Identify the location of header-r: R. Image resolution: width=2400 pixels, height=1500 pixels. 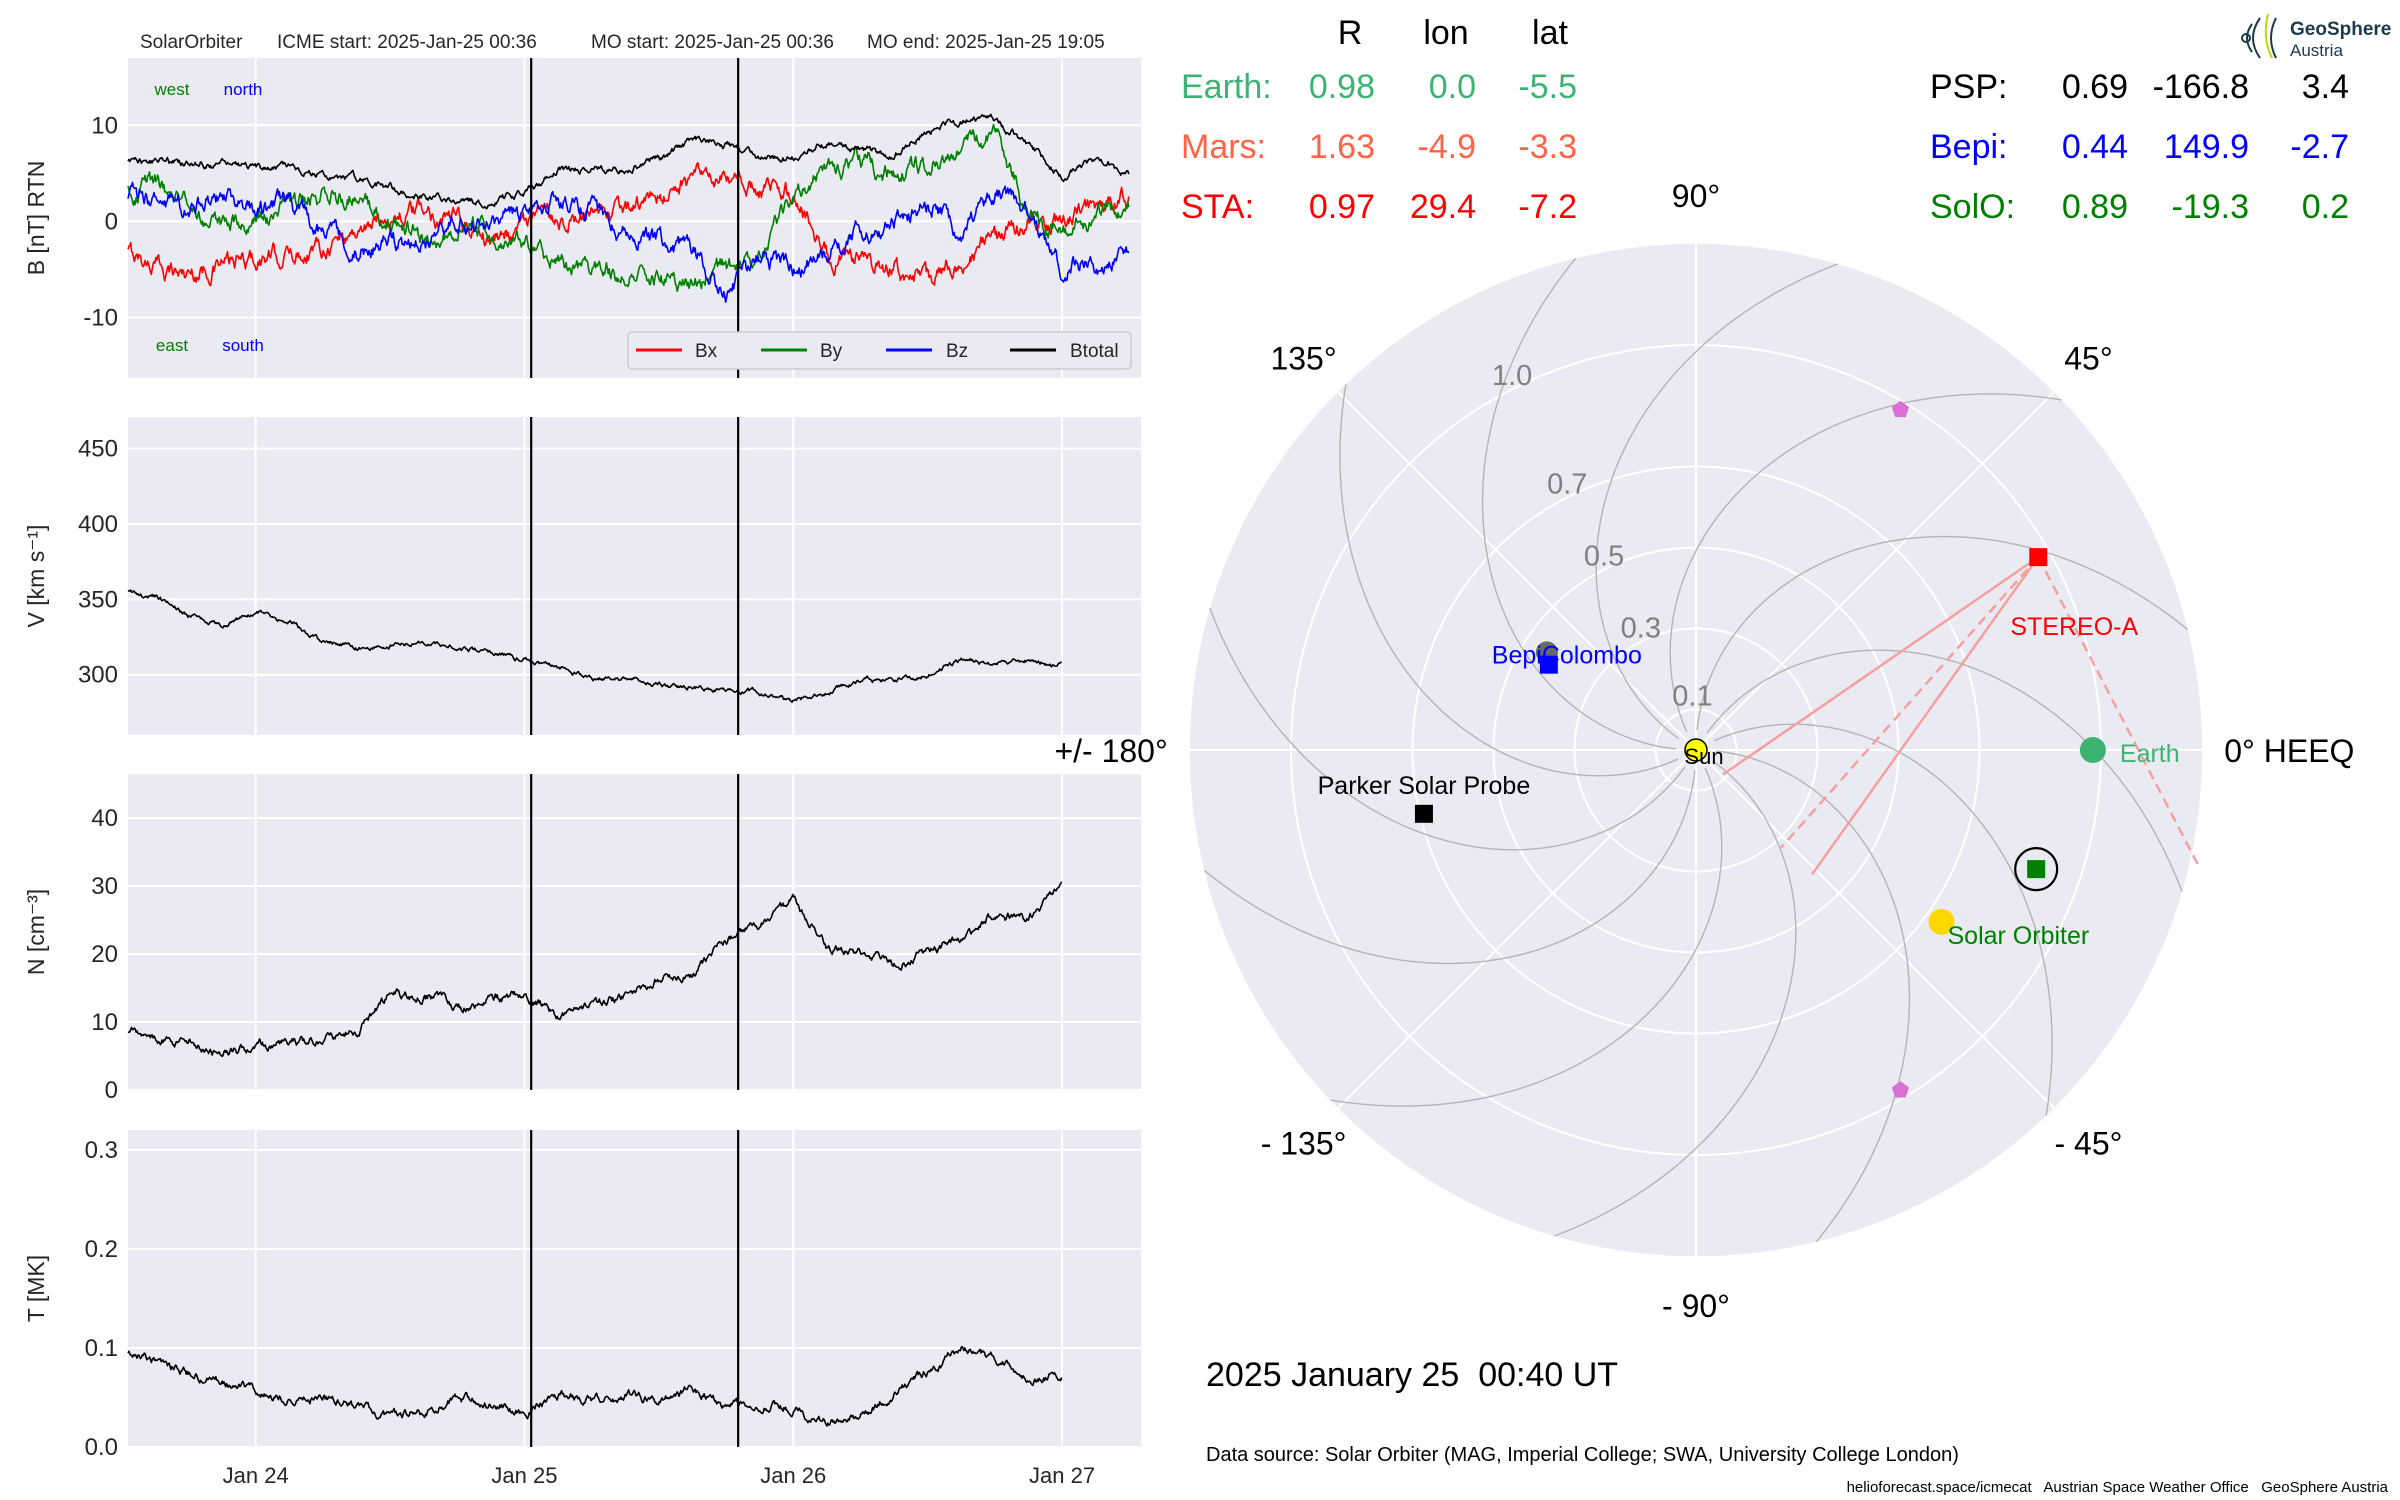
(1350, 33).